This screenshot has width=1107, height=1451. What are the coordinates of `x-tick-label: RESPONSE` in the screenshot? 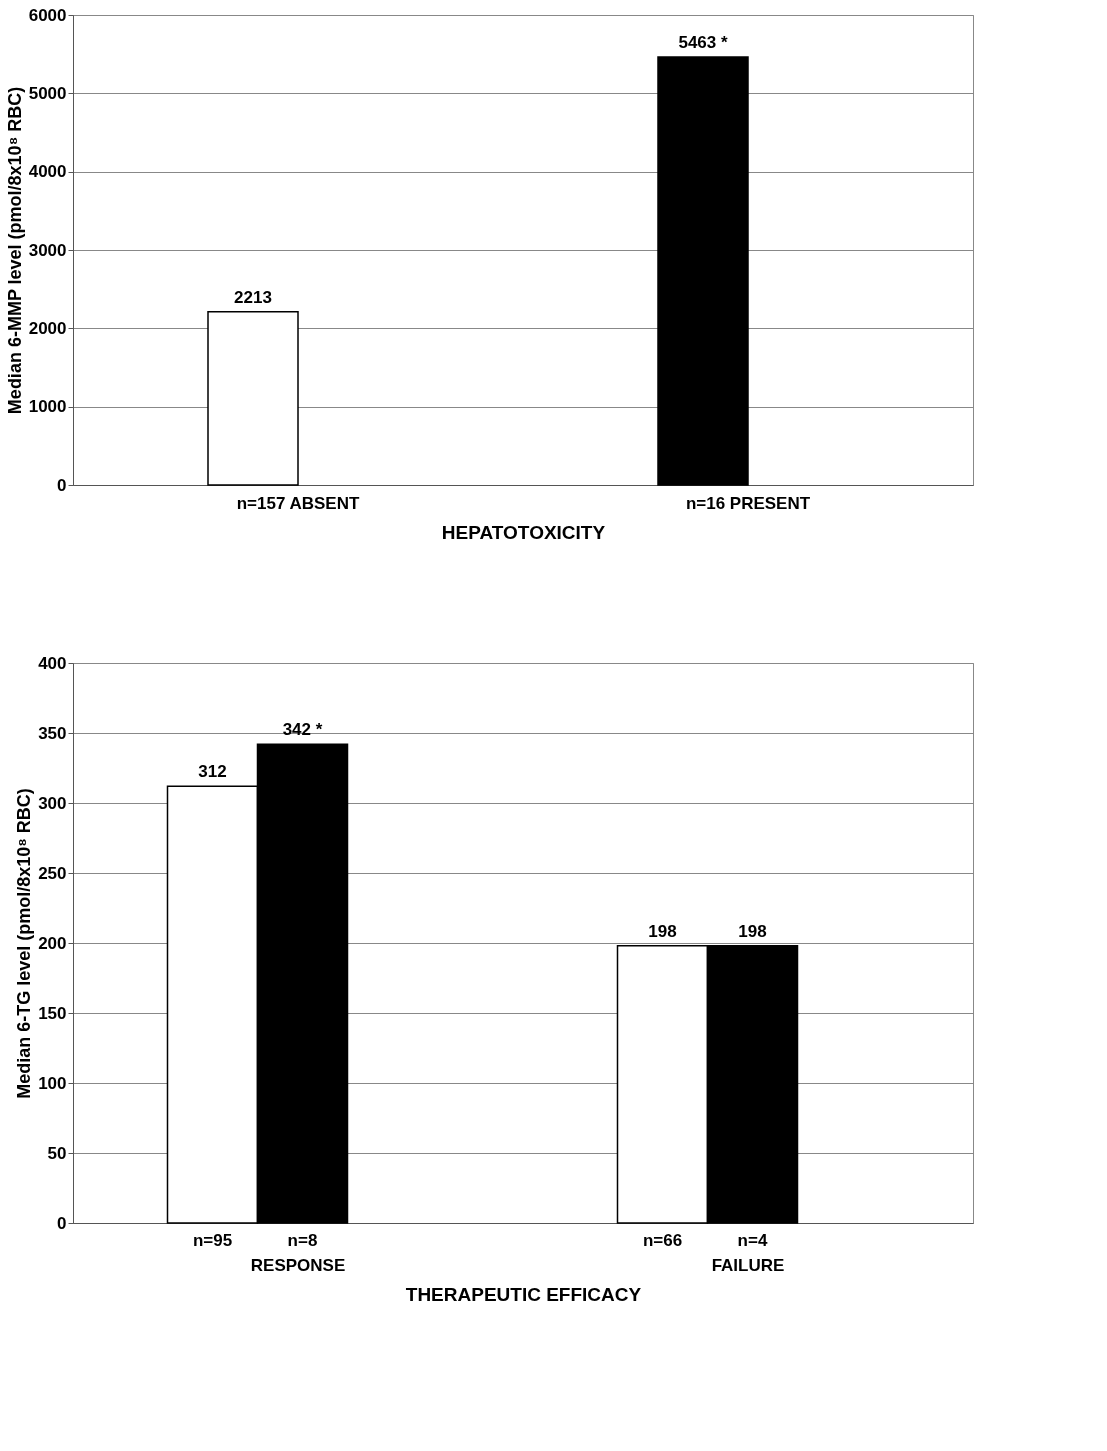 It's located at (298, 1265).